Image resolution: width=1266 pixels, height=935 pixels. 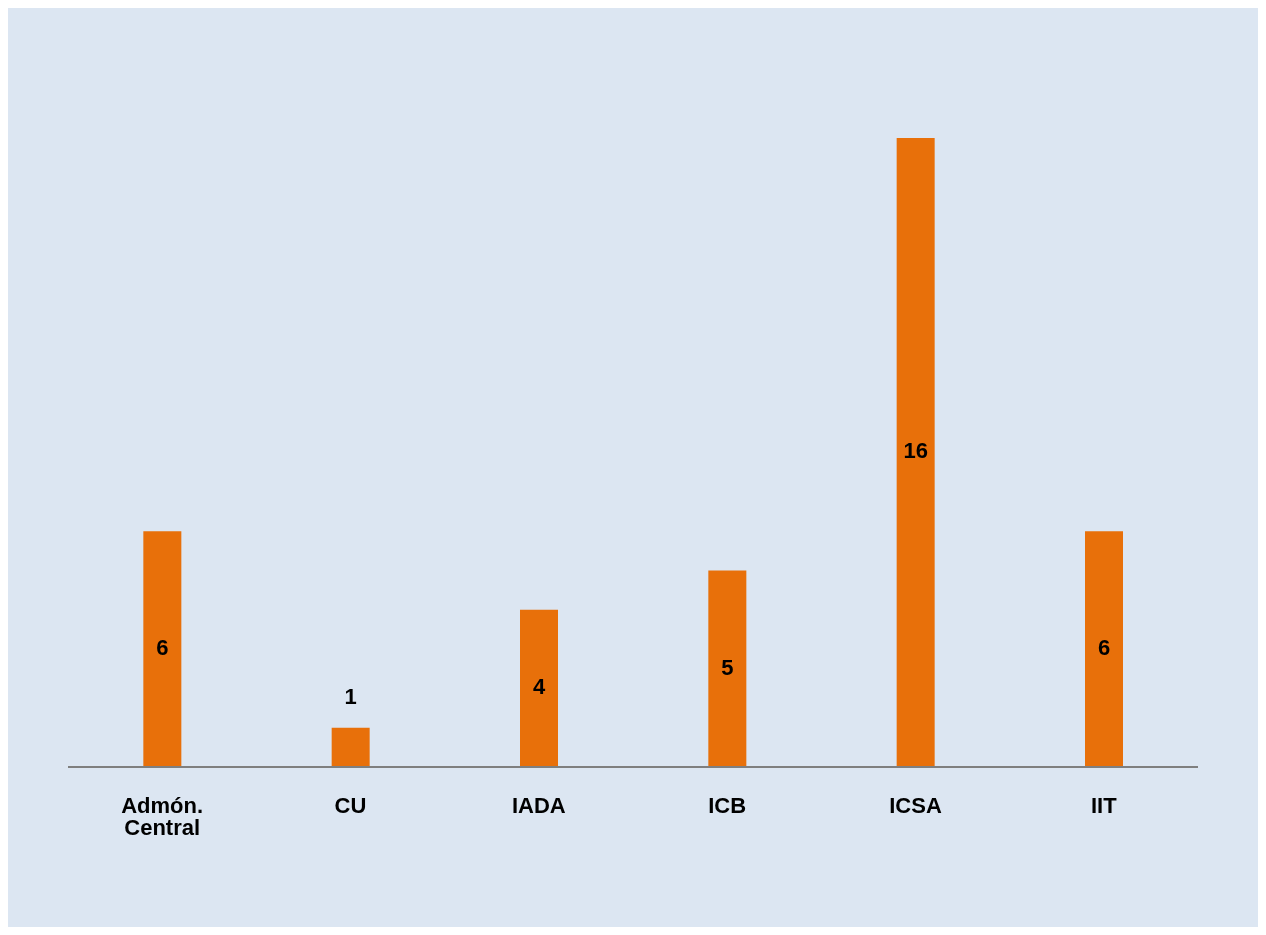 I want to click on x-tick-label: IIT, so click(x=1104, y=805).